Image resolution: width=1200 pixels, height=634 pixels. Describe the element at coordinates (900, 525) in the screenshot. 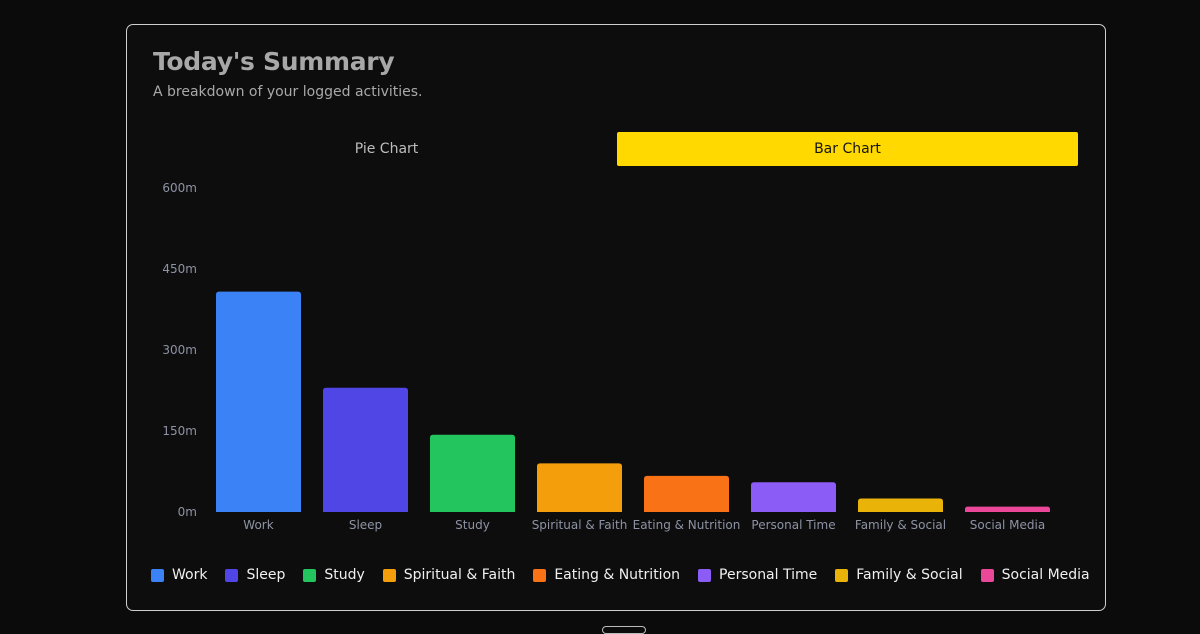

I see `x-tick-label: Family & Social` at that location.